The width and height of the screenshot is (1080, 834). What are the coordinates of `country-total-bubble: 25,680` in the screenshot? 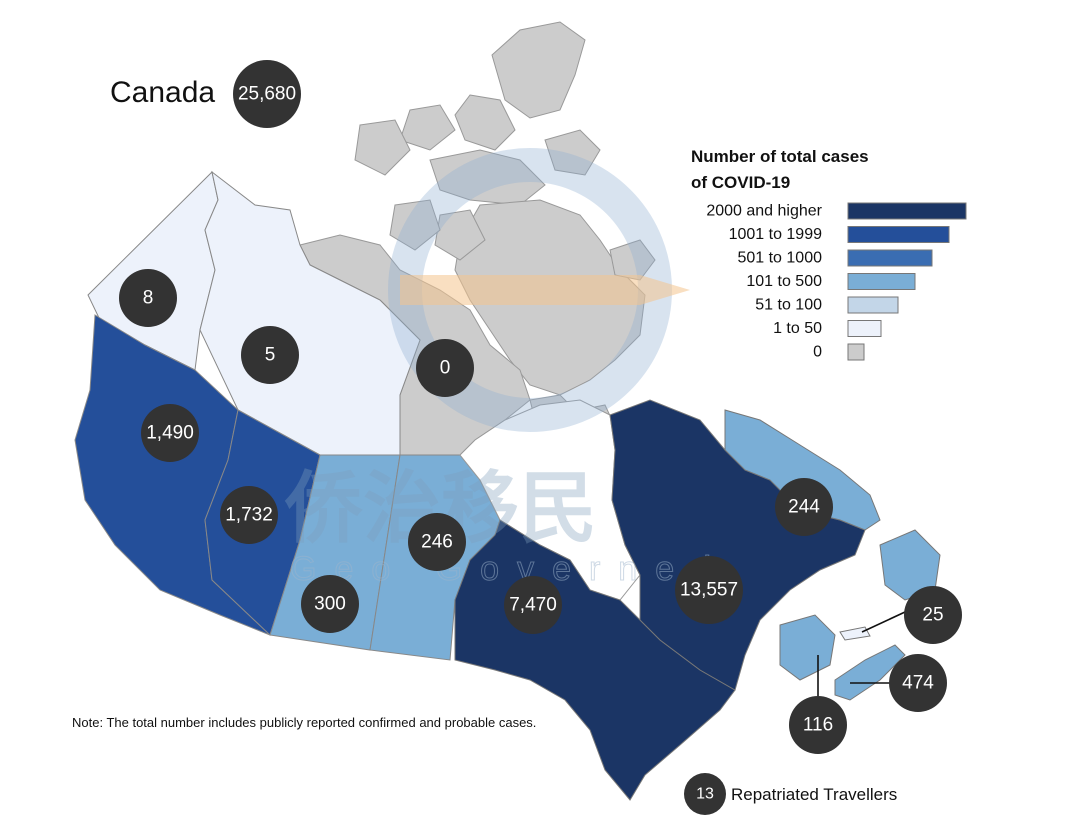 It's located at (267, 94).